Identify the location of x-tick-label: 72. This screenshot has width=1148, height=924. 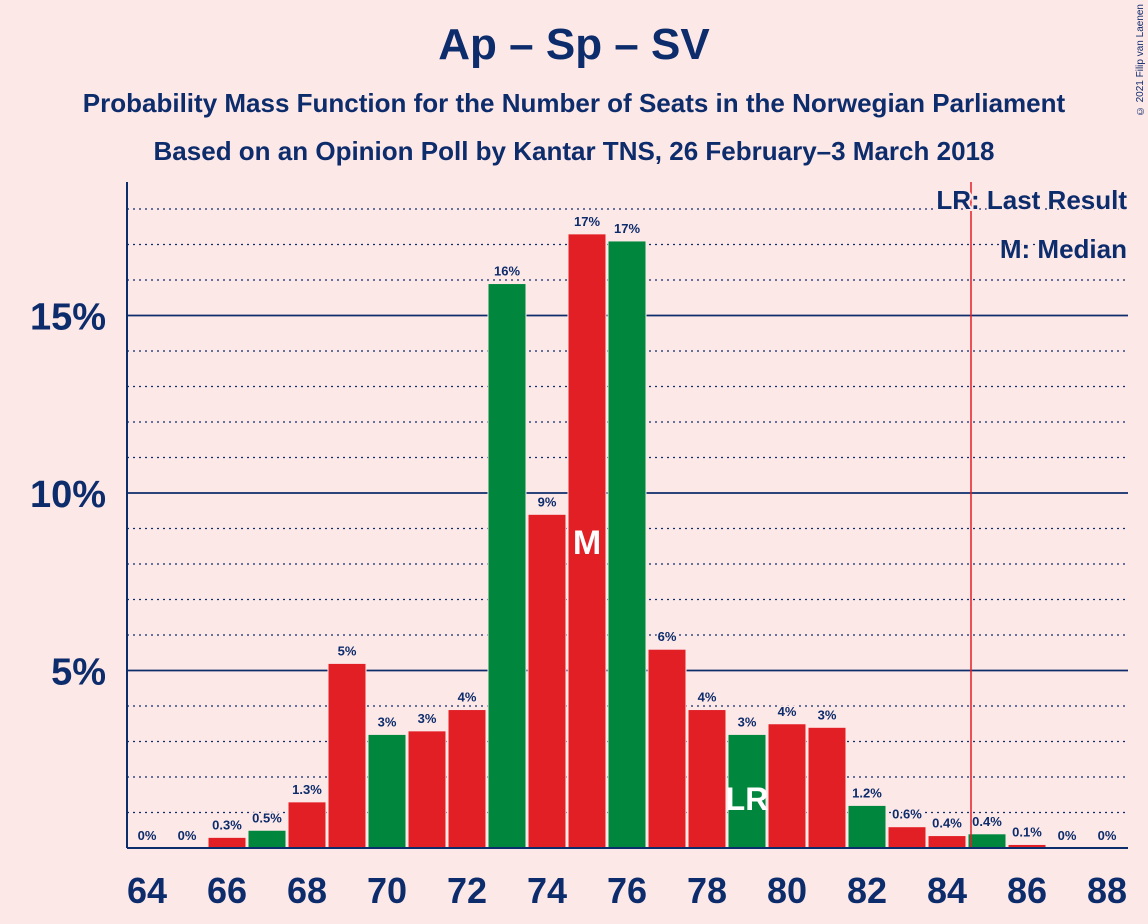
(467, 890).